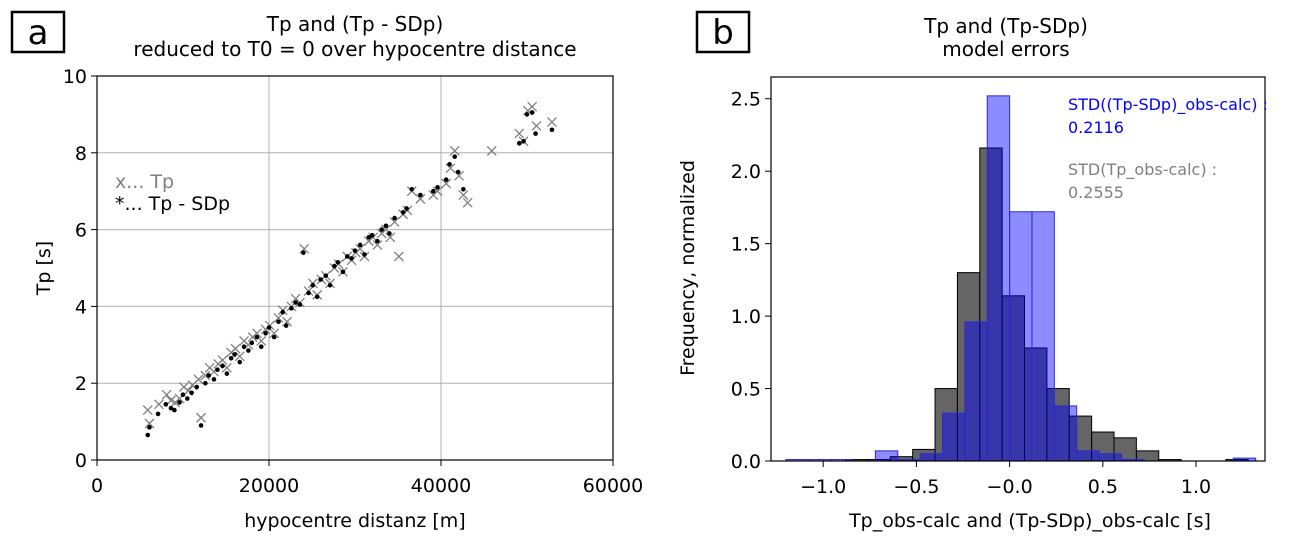 The image size is (1299, 545). Describe the element at coordinates (751, 281) in the screenshot. I see `panel-b-y-ticks: 0.0 0.5 1.0 1.5 2.0 2.5` at that location.